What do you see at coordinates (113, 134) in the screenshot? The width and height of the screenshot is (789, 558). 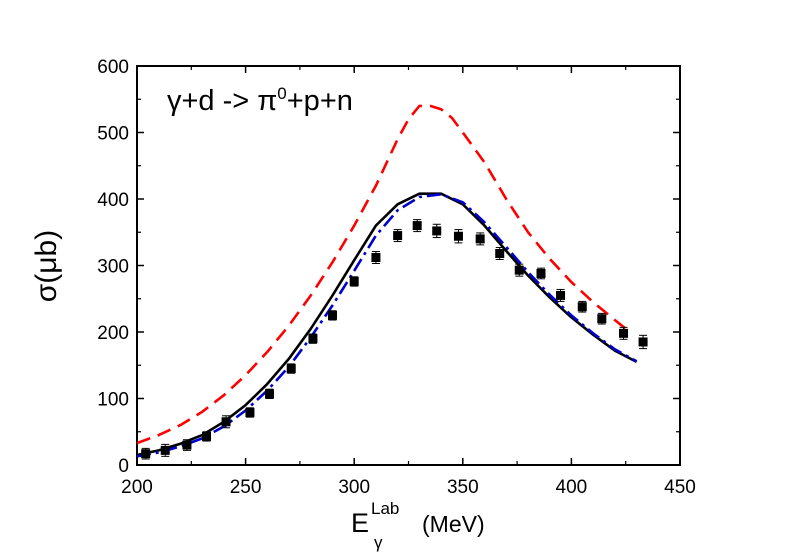 I see `y-tick-label: 500` at bounding box center [113, 134].